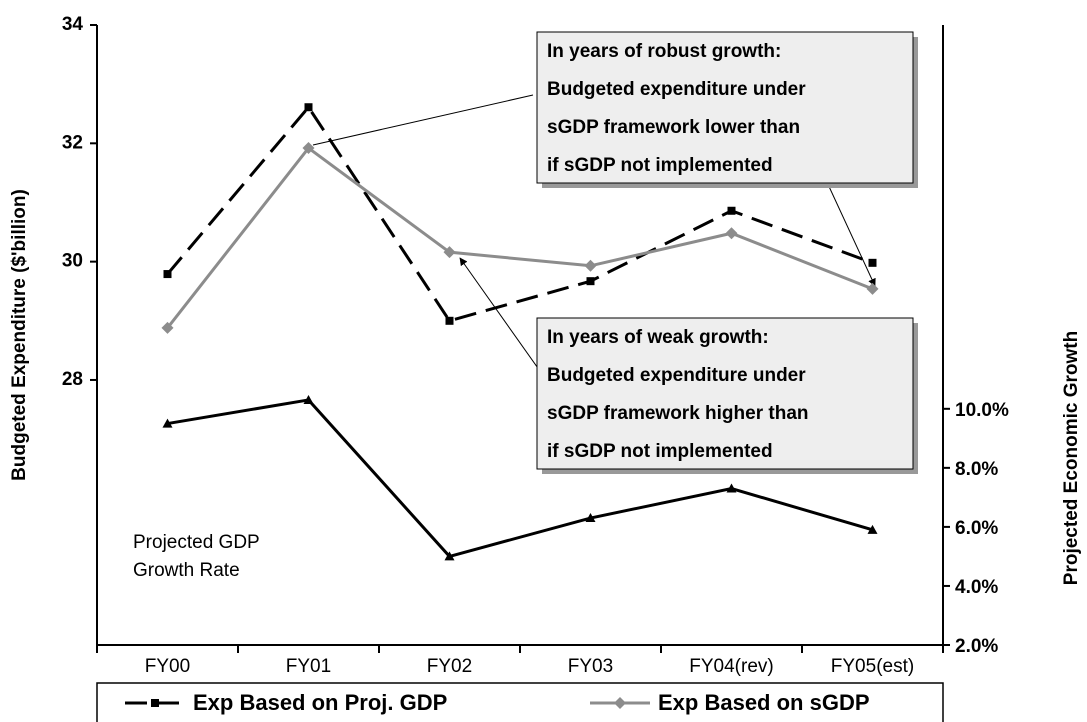  Describe the element at coordinates (19, 335) in the screenshot. I see `y-axis-label: Budgeted Expenditure ($'billion)` at that location.